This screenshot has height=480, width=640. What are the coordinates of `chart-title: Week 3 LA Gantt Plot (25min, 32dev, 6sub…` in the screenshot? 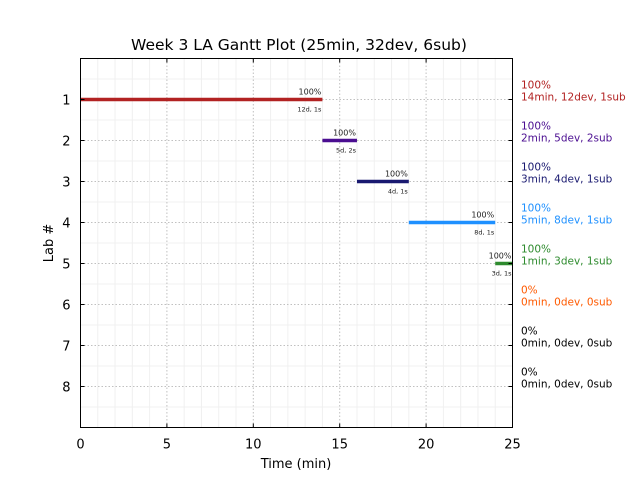 It's located at (299, 45).